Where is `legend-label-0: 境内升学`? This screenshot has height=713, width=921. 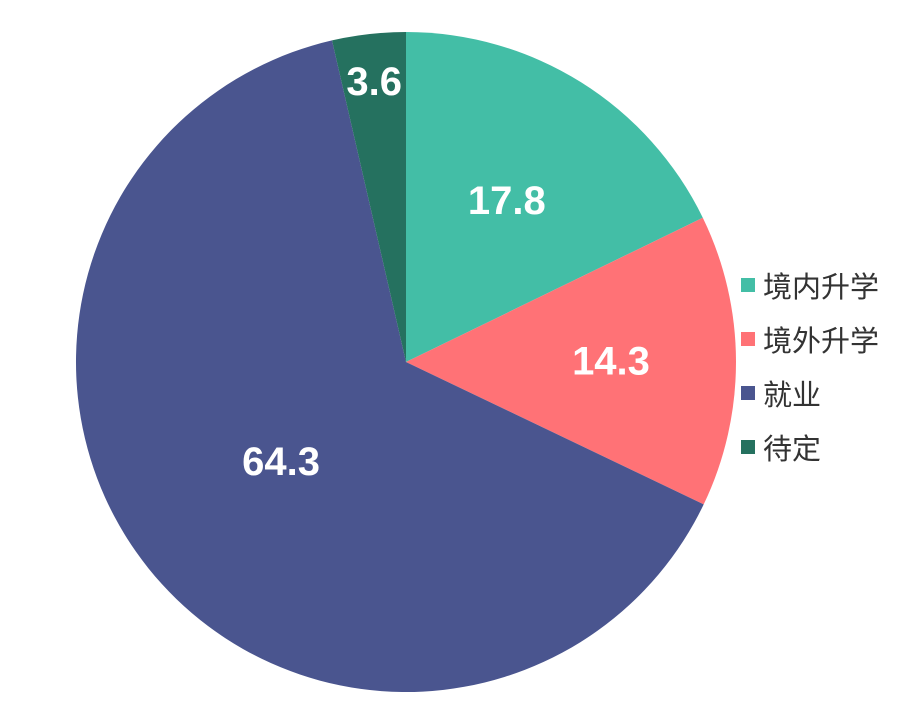 legend-label-0: 境内升学 is located at coordinates (821, 287).